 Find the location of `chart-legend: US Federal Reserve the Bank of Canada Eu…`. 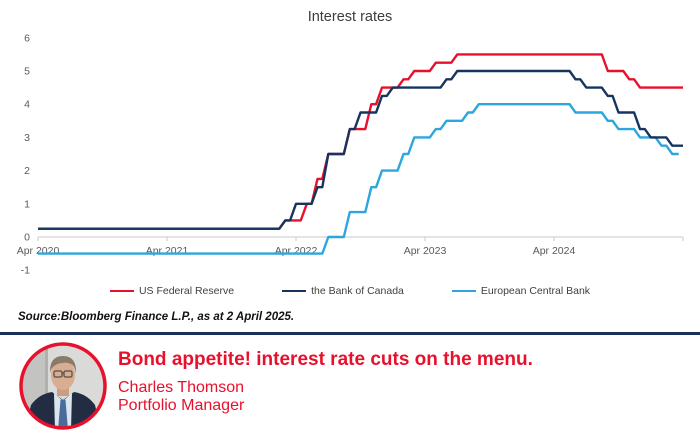

chart-legend: US Federal Reserve the Bank of Canada Eu… is located at coordinates (350, 291).